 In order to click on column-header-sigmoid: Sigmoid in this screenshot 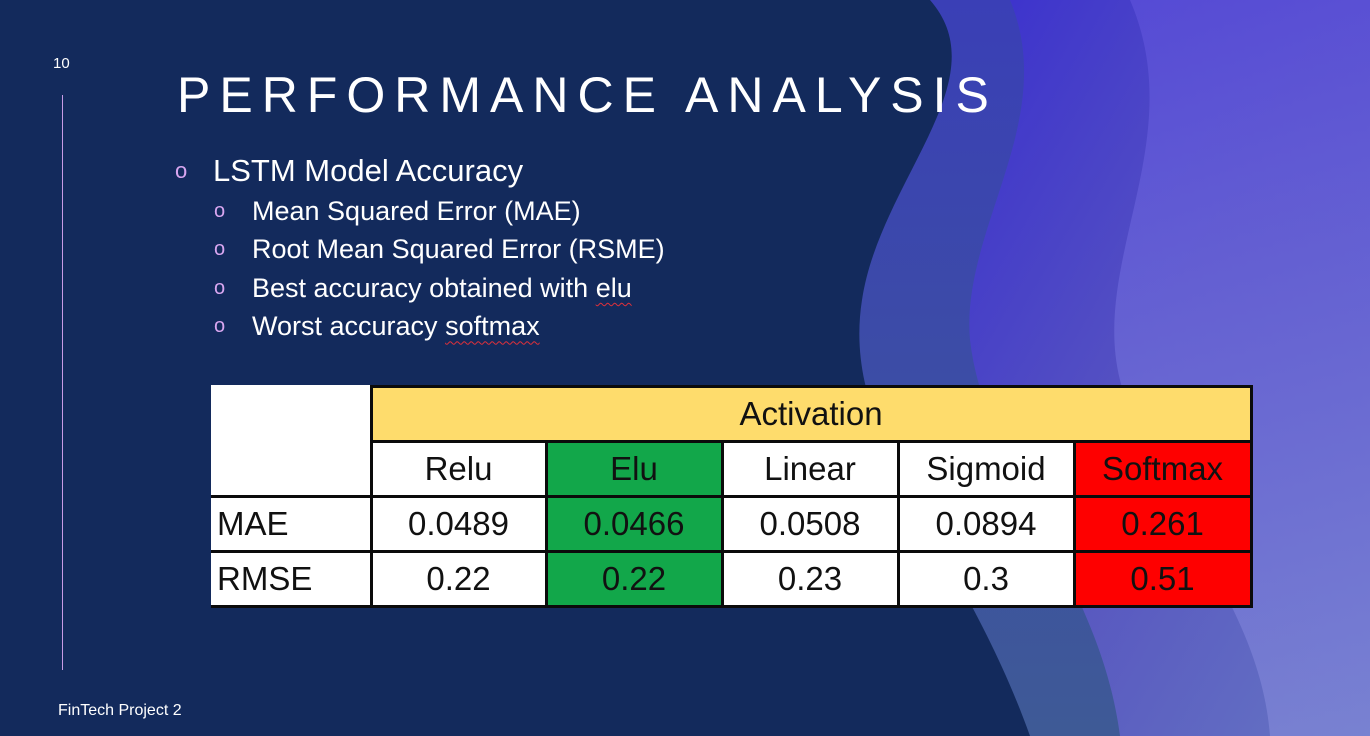, I will do `click(986, 469)`.